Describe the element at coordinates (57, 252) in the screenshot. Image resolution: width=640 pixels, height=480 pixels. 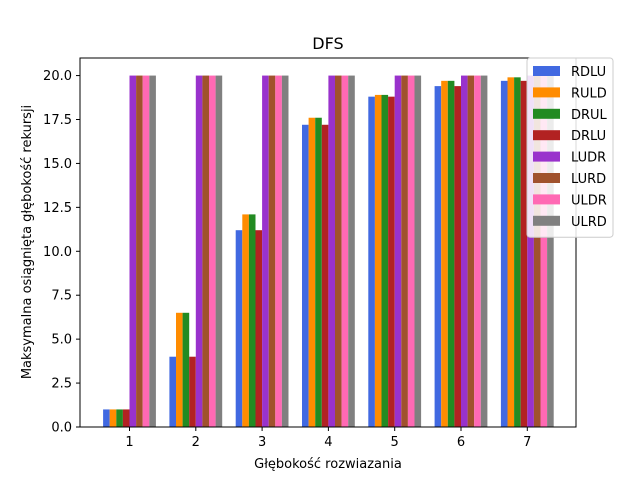
I see `y-tick-label: 10.0` at that location.